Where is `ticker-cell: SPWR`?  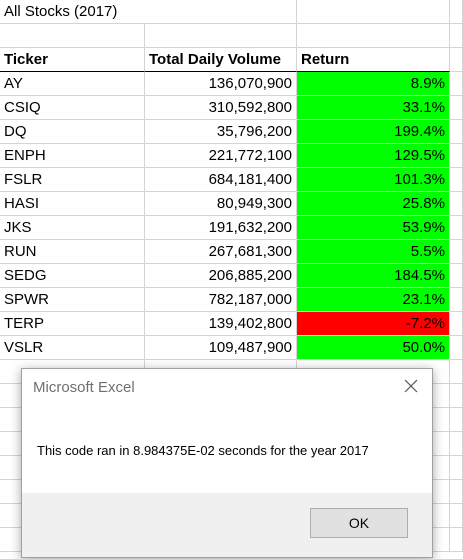 ticker-cell: SPWR is located at coordinates (72, 300).